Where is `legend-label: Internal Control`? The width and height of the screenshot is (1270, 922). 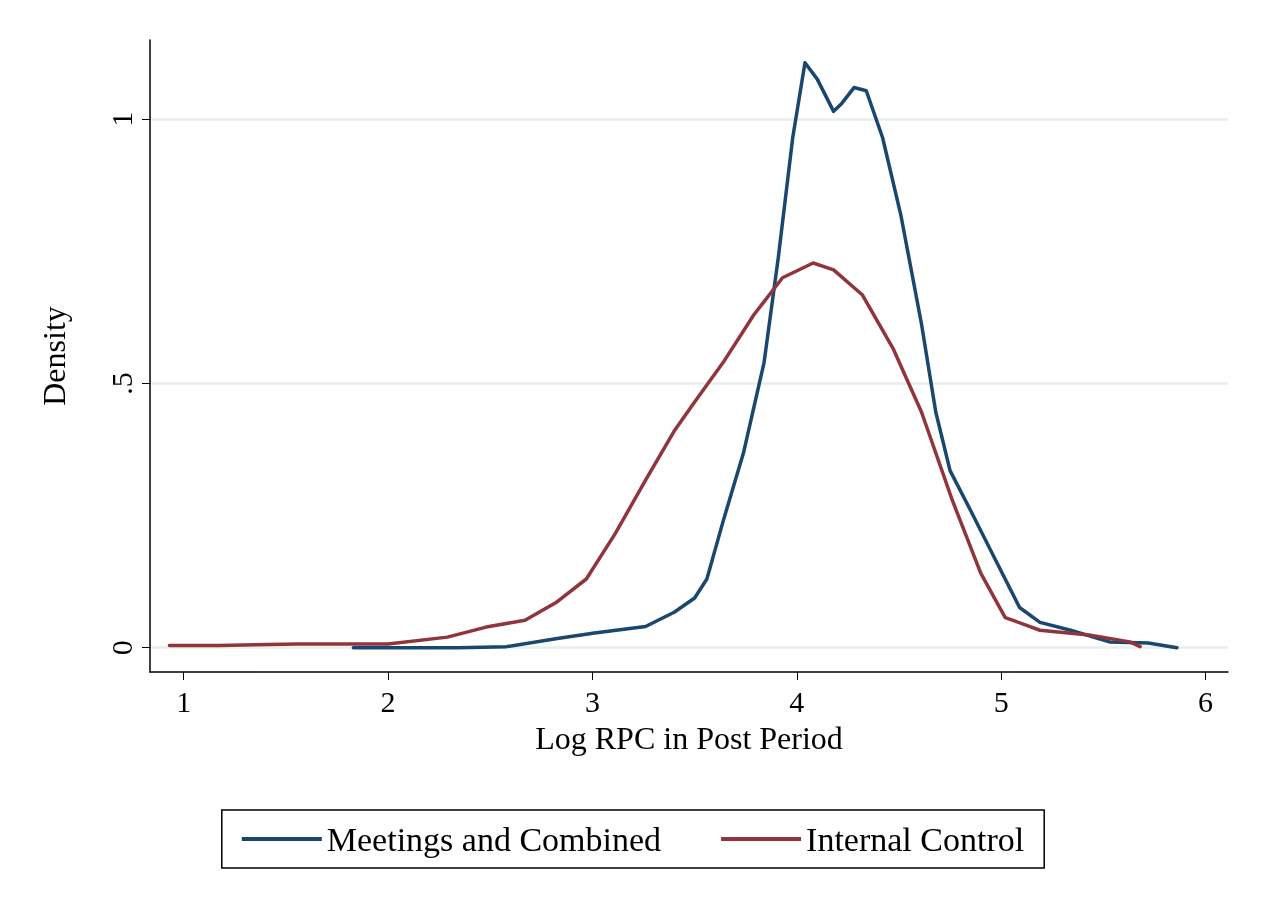 legend-label: Internal Control is located at coordinates (915, 839).